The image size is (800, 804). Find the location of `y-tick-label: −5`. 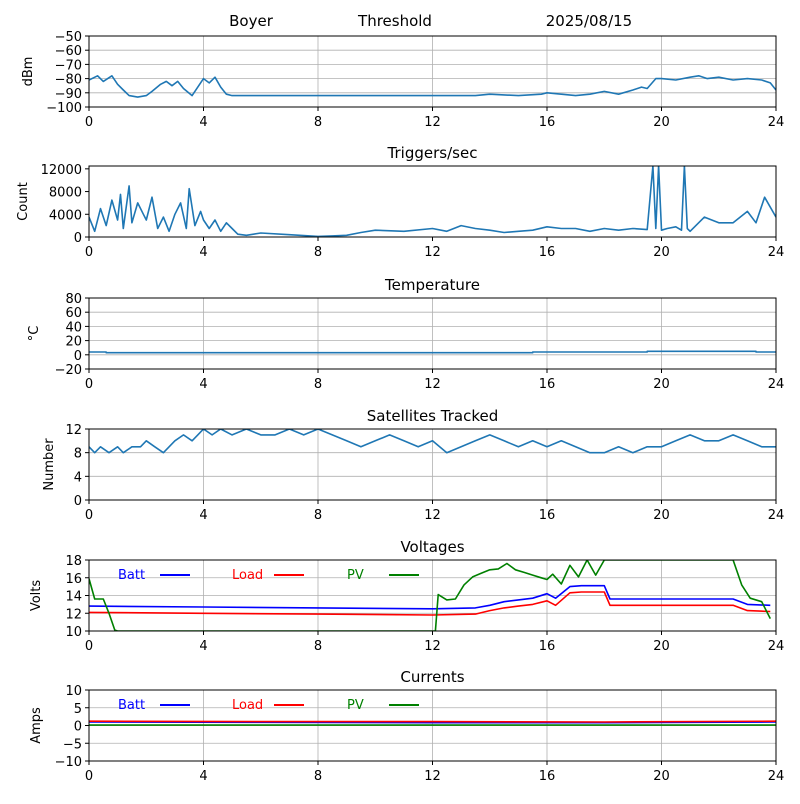

y-tick-label: −5 is located at coordinates (72, 744).